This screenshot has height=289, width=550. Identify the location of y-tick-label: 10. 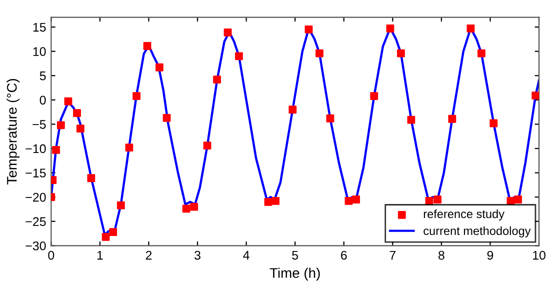
(39, 51).